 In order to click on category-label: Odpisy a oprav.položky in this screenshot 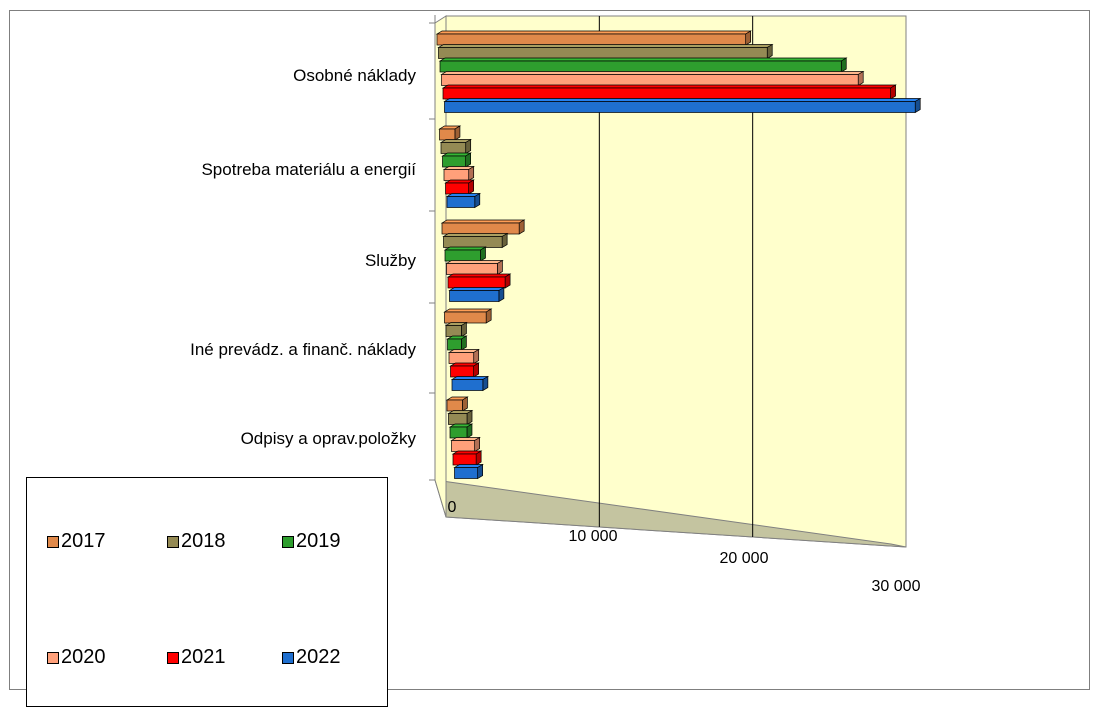, I will do `click(329, 438)`.